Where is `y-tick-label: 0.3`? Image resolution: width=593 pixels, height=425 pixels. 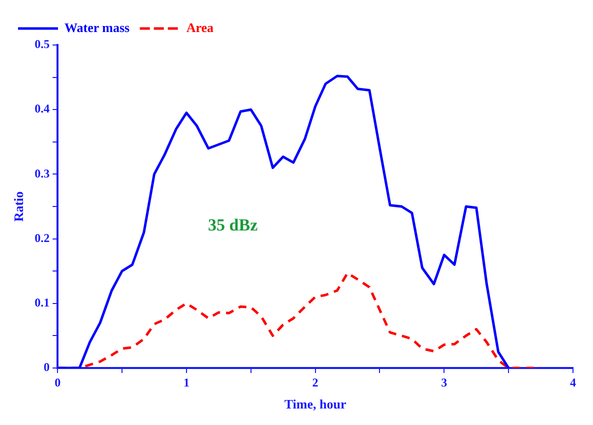
y-tick-label: 0.3 is located at coordinates (42, 173).